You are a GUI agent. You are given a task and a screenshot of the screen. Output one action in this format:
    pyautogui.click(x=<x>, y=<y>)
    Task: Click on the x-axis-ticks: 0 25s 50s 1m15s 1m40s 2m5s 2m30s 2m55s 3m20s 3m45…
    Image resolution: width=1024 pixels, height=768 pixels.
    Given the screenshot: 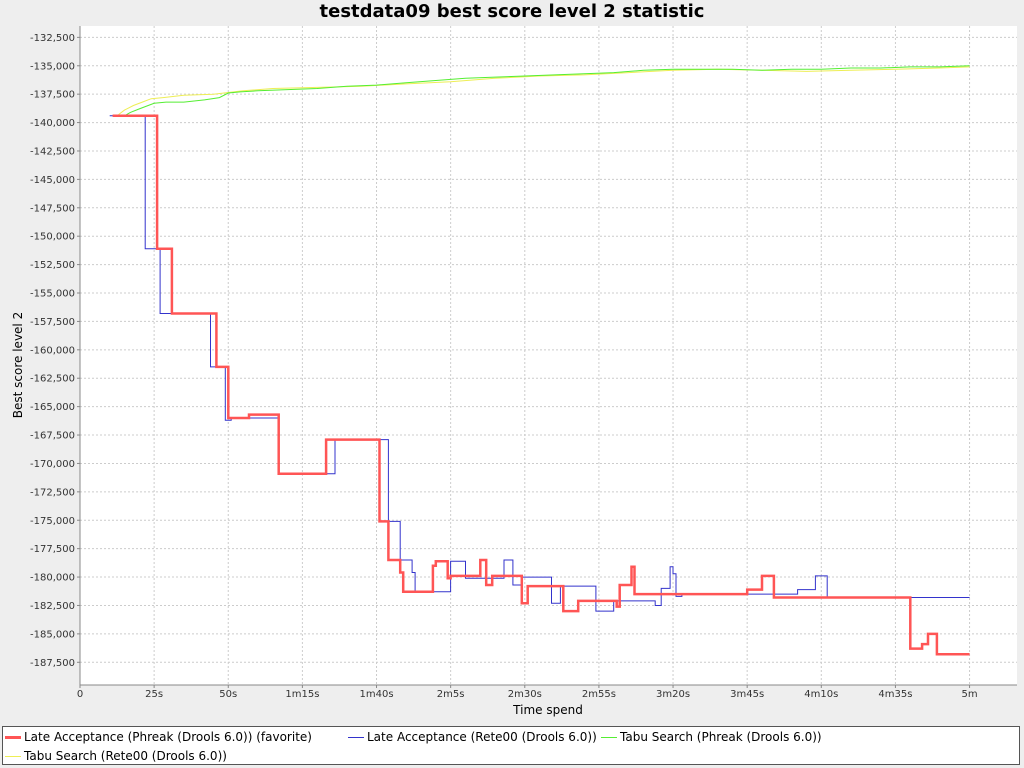 What is the action you would take?
    pyautogui.click(x=527, y=692)
    